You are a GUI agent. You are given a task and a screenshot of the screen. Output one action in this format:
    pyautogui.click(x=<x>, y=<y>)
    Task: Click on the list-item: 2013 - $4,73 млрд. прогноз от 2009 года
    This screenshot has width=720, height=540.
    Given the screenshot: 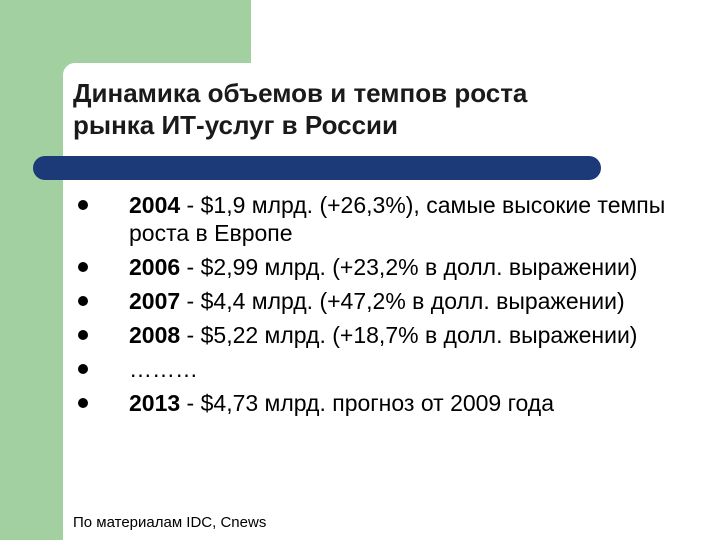 What is the action you would take?
    pyautogui.click(x=393, y=403)
    